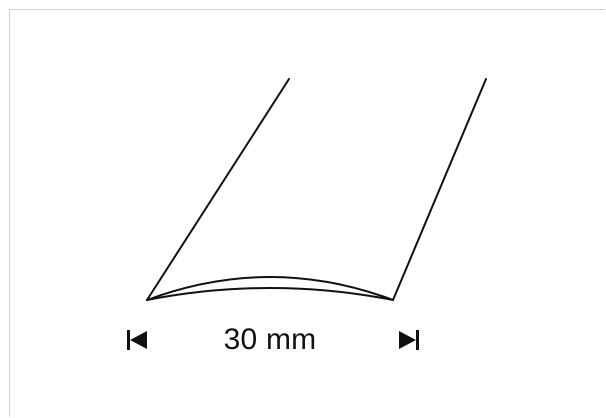 Image resolution: width=606 pixels, height=418 pixels. Describe the element at coordinates (439, 189) in the screenshot. I see `strip-right-edge` at that location.